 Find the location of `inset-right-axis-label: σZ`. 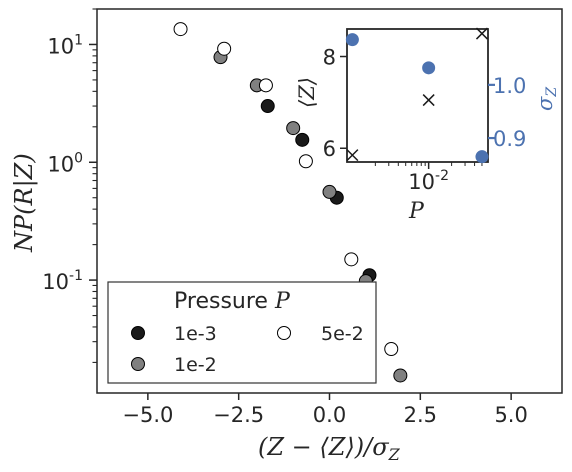

inset-right-axis-label: σZ is located at coordinates (546, 99).